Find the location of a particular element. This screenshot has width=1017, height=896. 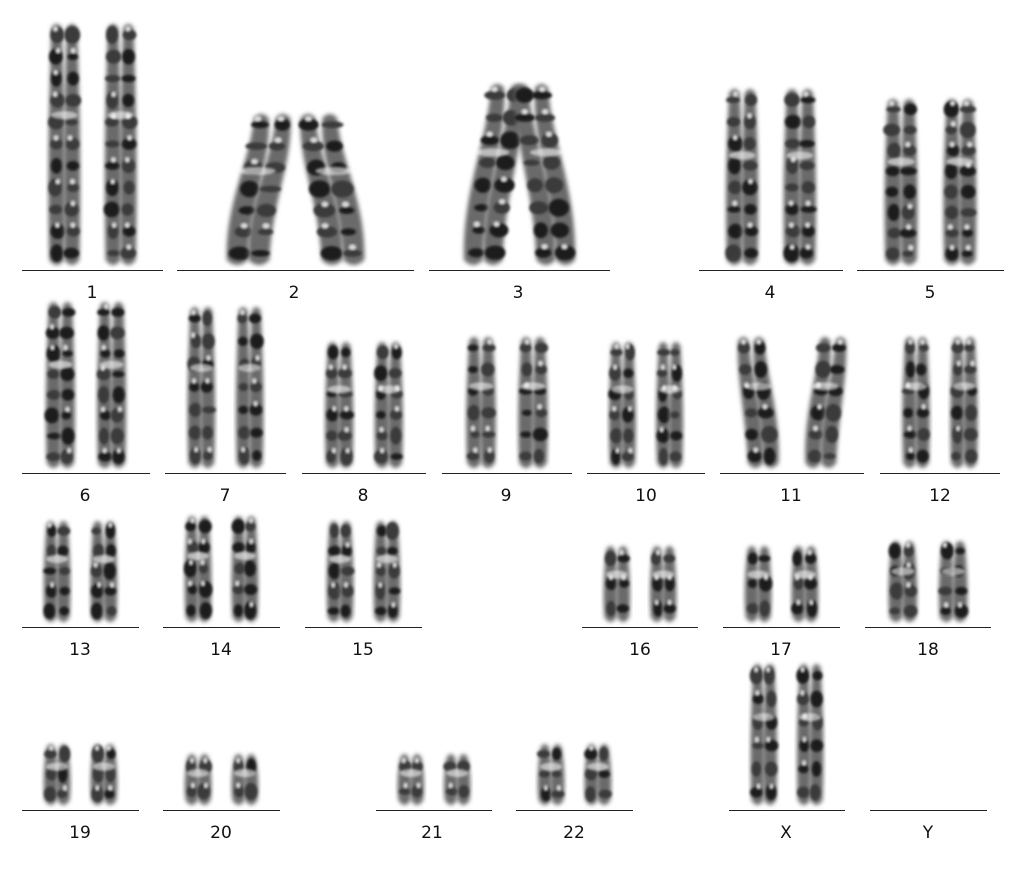

chromosome-label: 2 is located at coordinates (294, 293).